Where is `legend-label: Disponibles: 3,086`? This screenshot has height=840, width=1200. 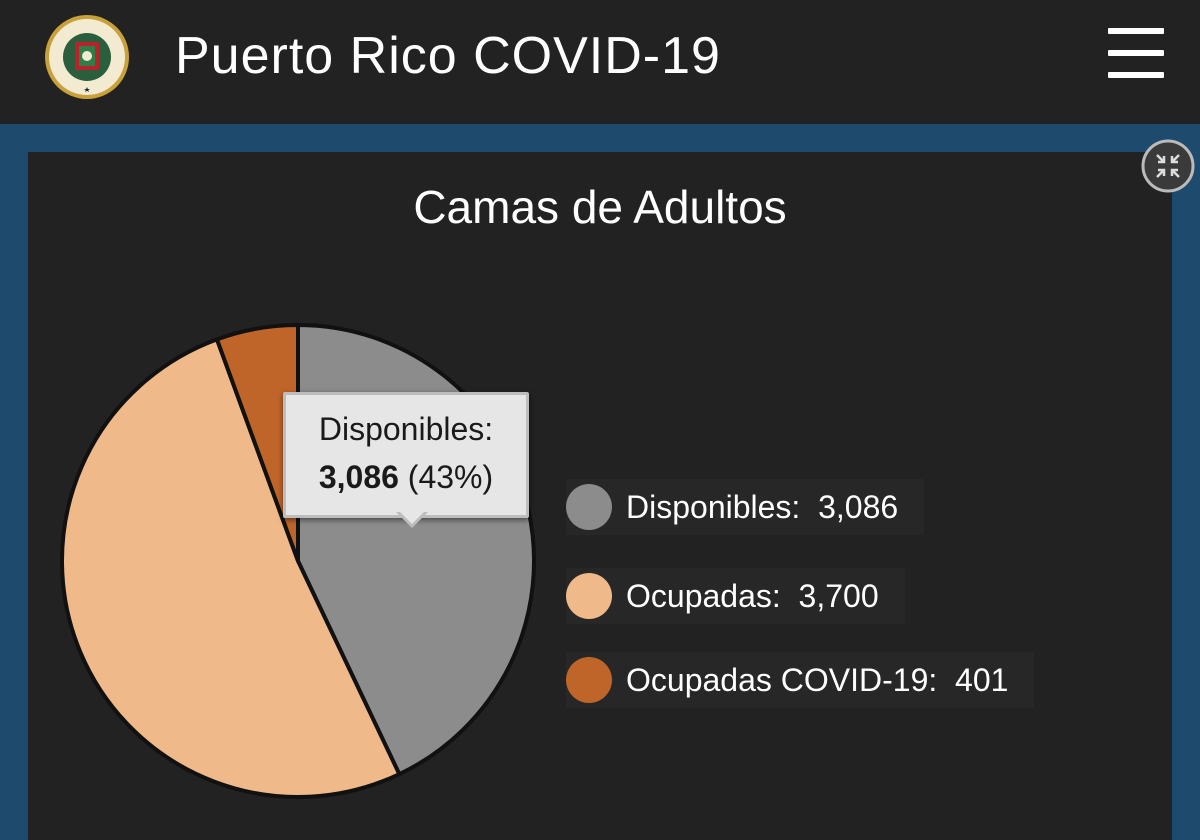
legend-label: Disponibles: 3,086 is located at coordinates (762, 506).